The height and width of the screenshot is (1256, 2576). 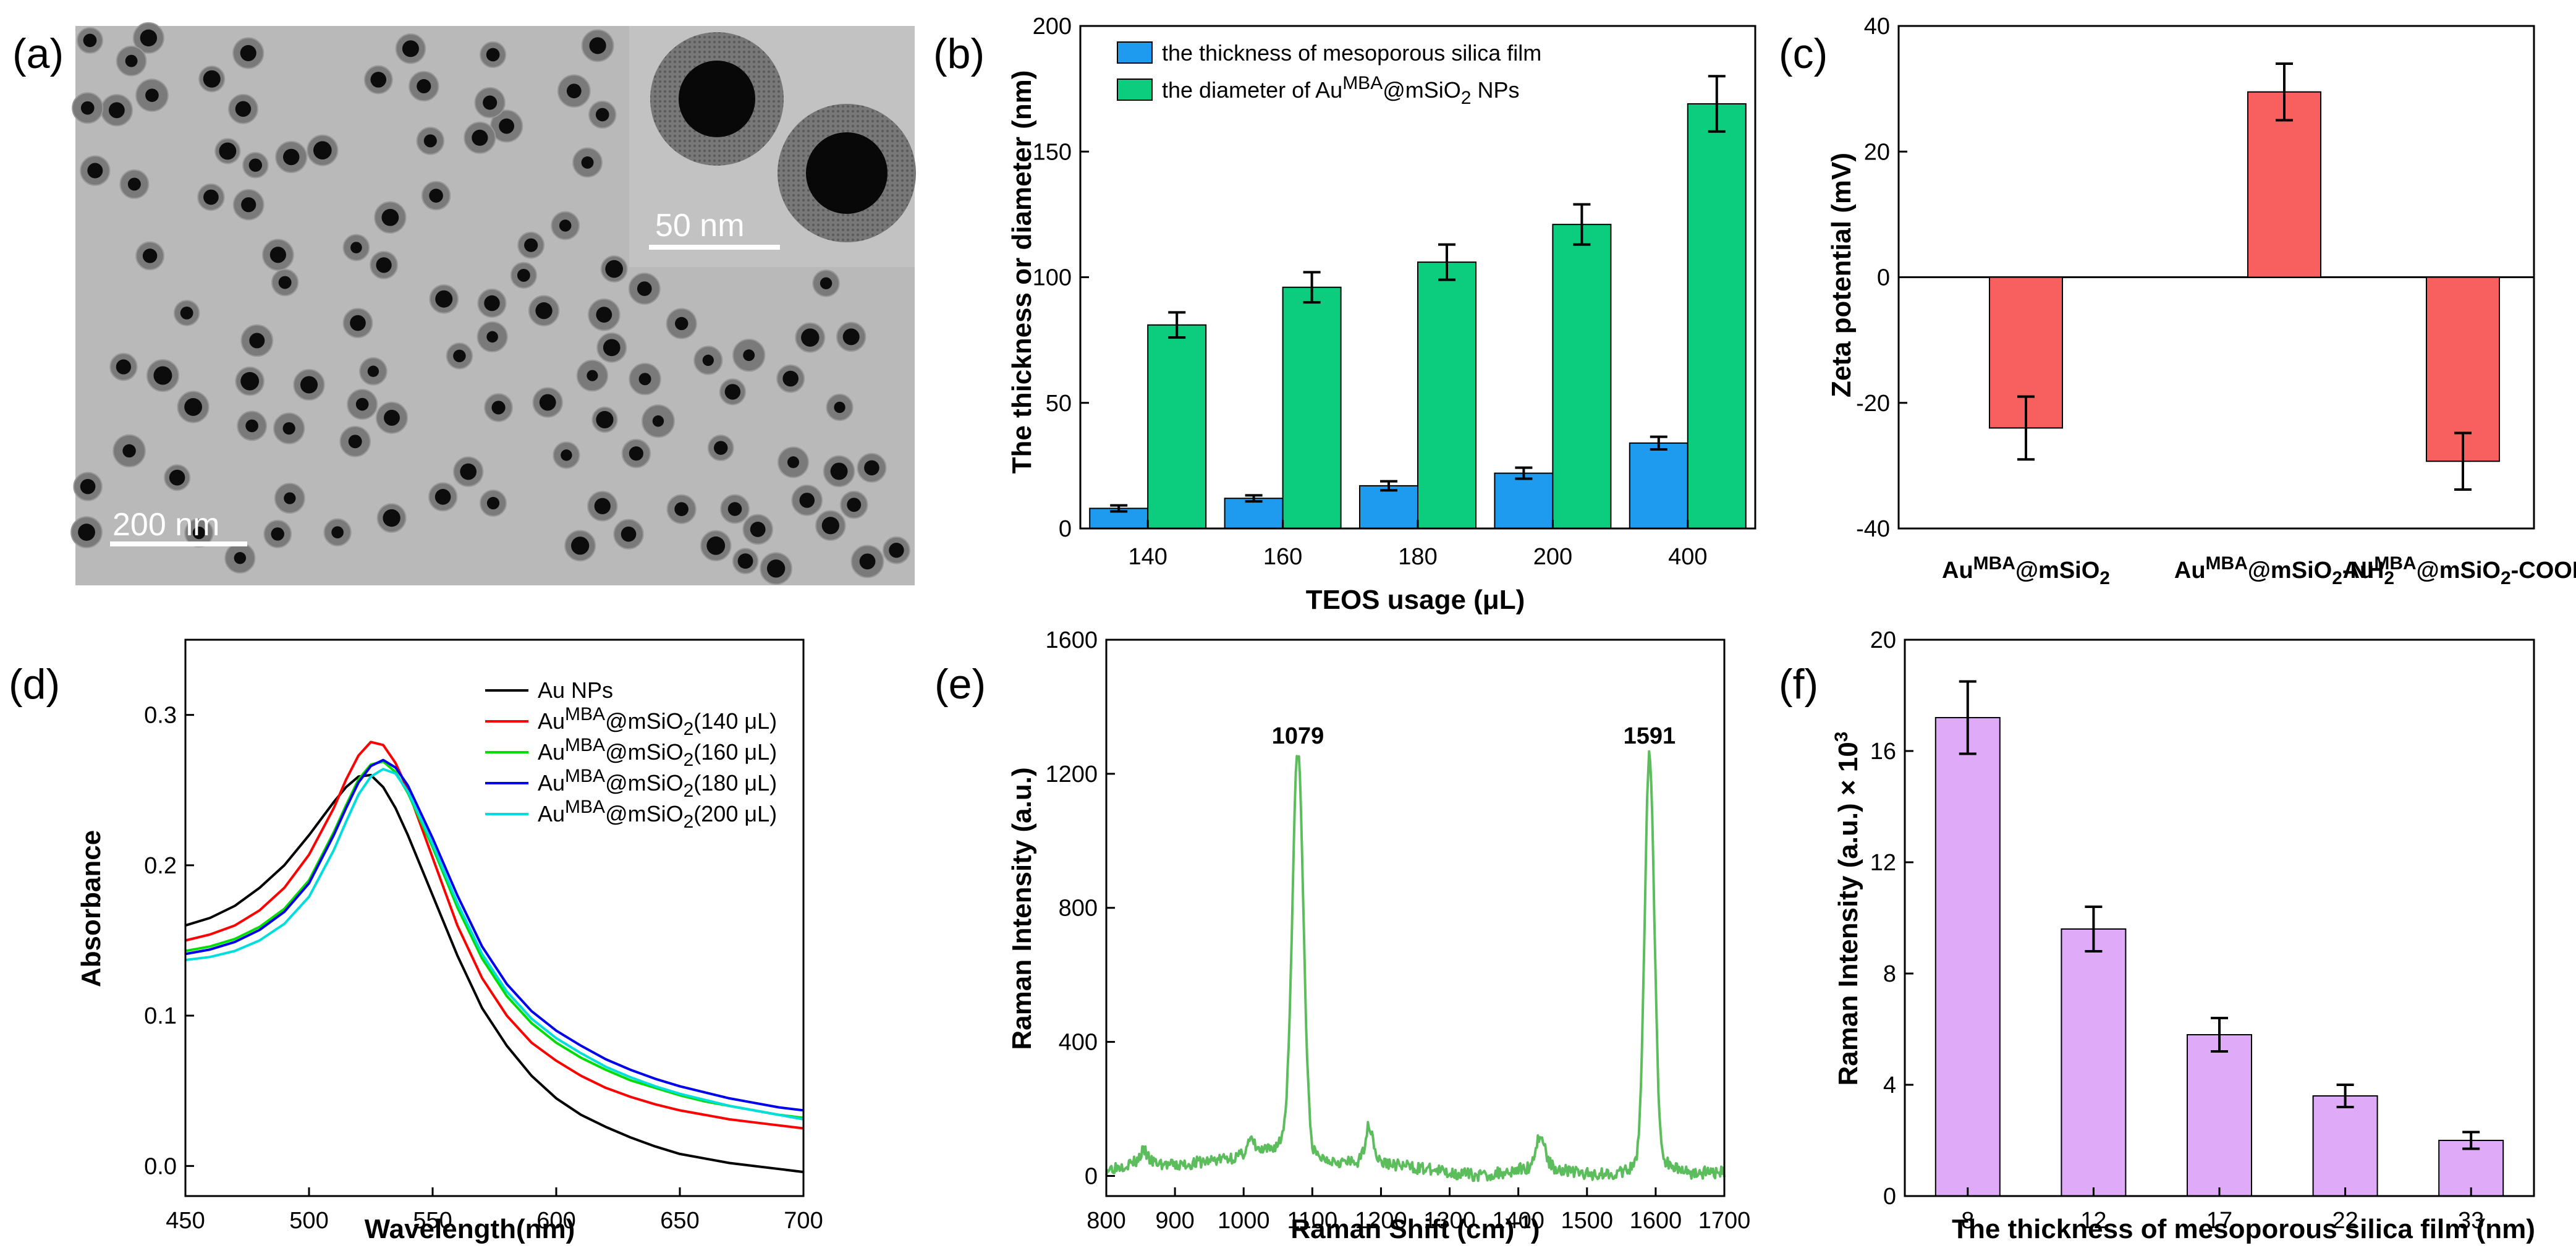 What do you see at coordinates (308, 1221) in the screenshot?
I see `x-tick-label: 500` at bounding box center [308, 1221].